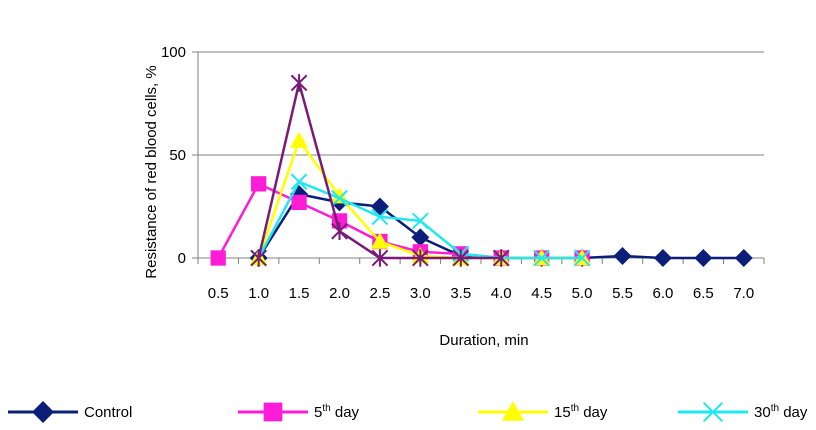 The image size is (816, 430). I want to click on series-line, so click(379, 171).